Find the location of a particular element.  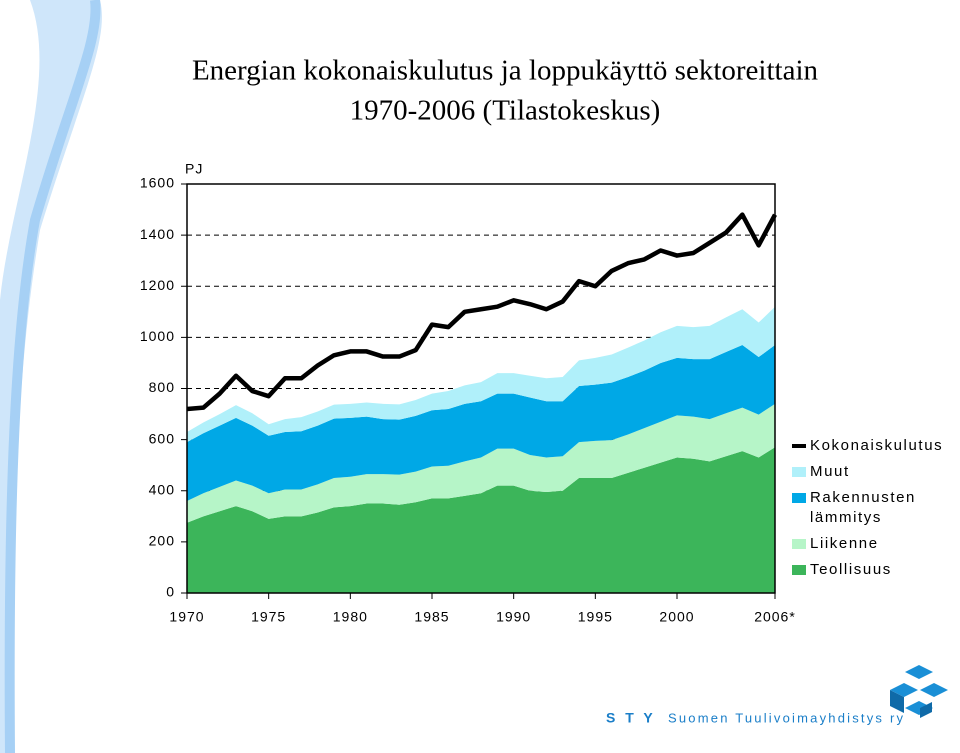

legend-item: Rakennusten lämmitys is located at coordinates (876, 508).